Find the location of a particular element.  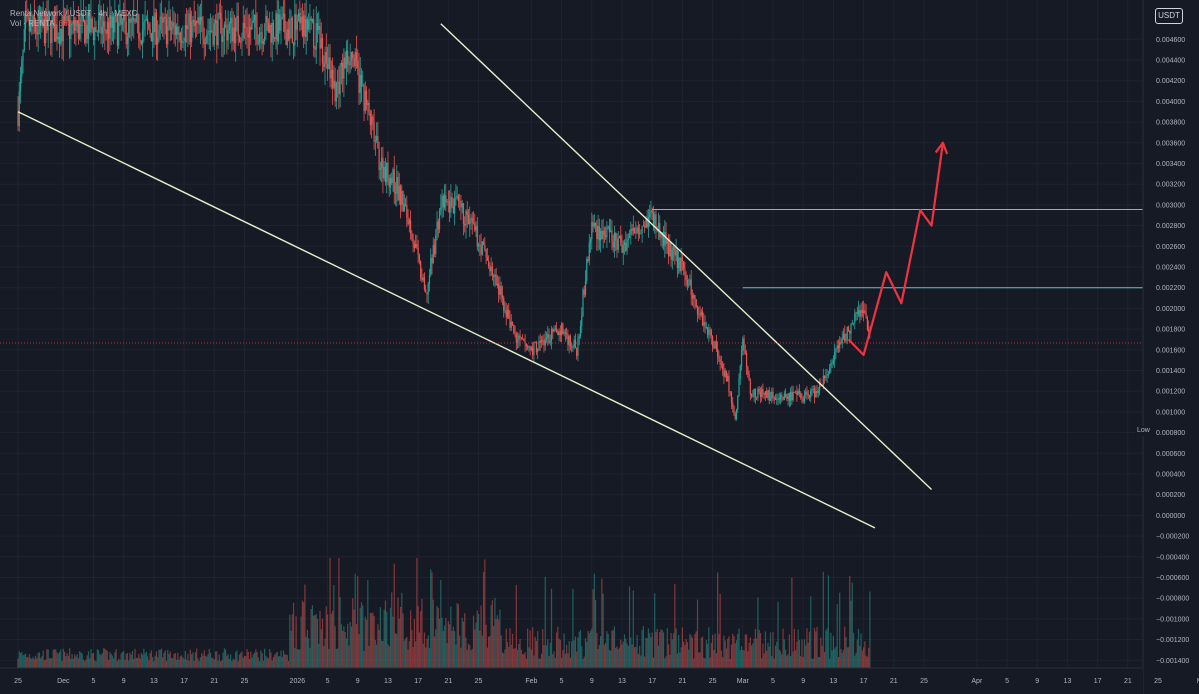

volume-legend: Vol · RENTA 363.81K is located at coordinates (49, 23).